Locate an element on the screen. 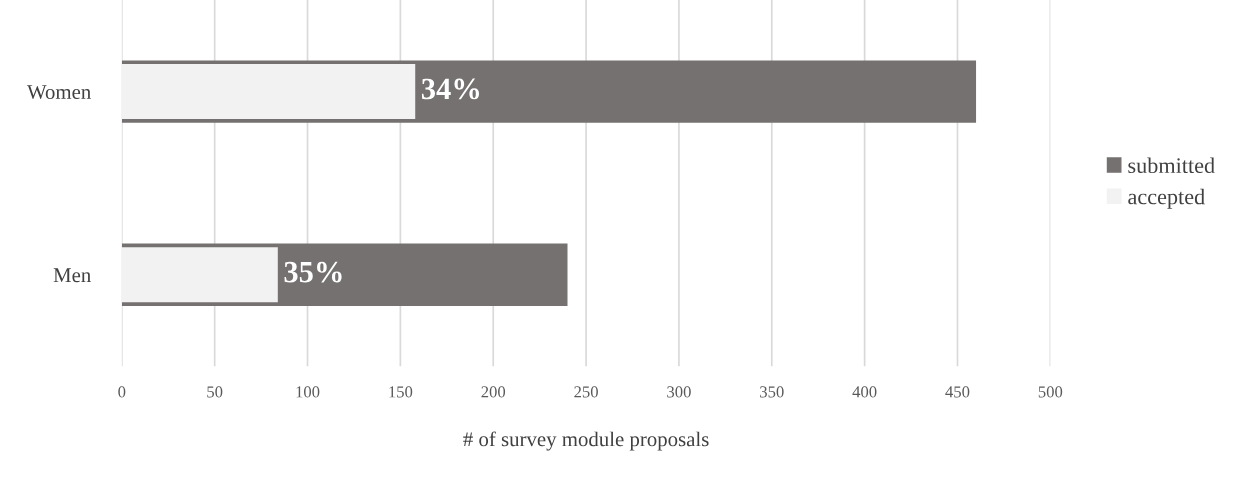  x-tick-label: 350 is located at coordinates (772, 392).